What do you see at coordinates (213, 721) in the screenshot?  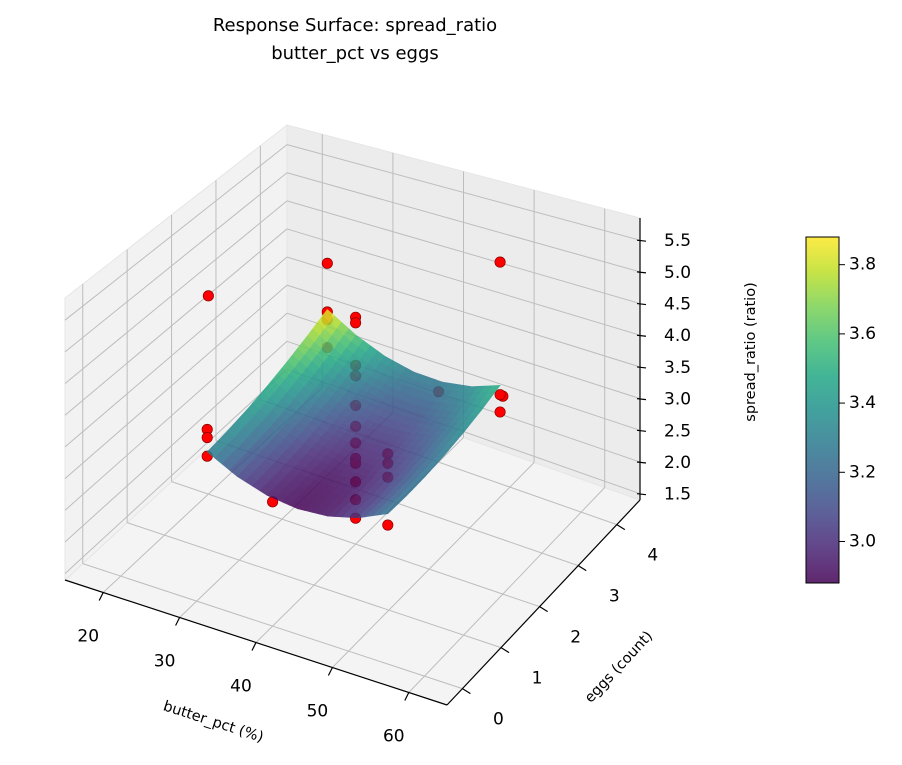 I see `x-axis-label: butter_pct (%)` at bounding box center [213, 721].